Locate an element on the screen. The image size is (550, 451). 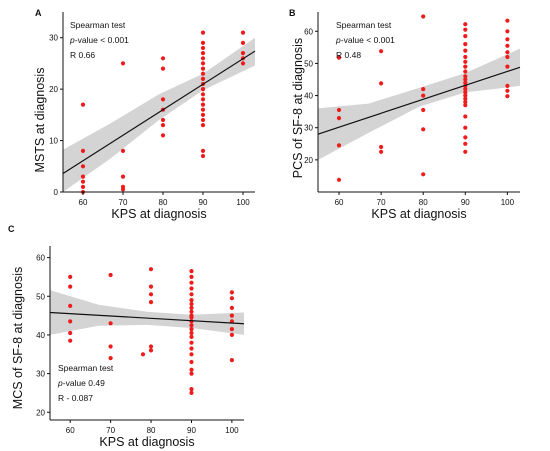
y-axis-title: PCS of SF-8 at diagnosis is located at coordinates (298, 108).